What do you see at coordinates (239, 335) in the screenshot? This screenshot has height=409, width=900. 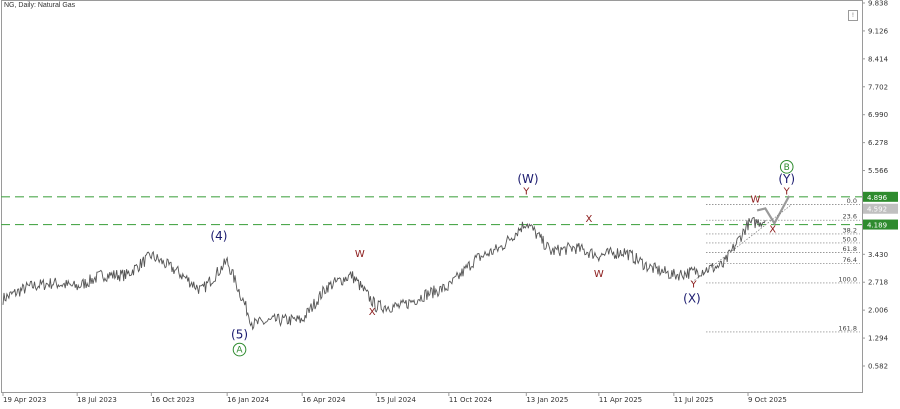 I see `wave-label: (5)` at bounding box center [239, 335].